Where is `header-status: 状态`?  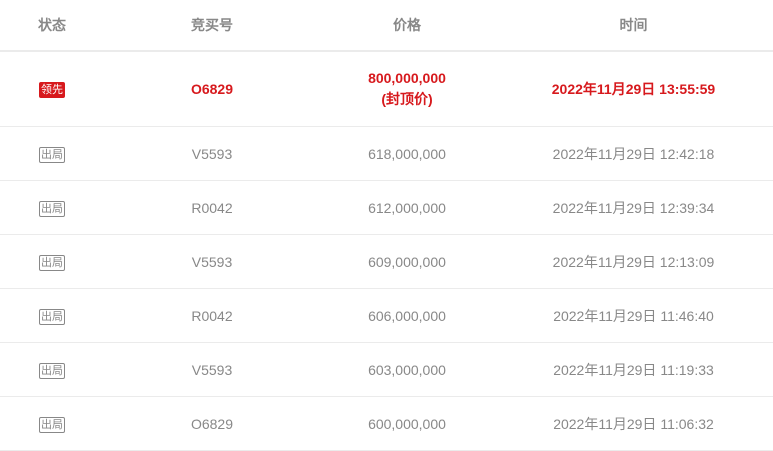
header-status: 状态 is located at coordinates (52, 26).